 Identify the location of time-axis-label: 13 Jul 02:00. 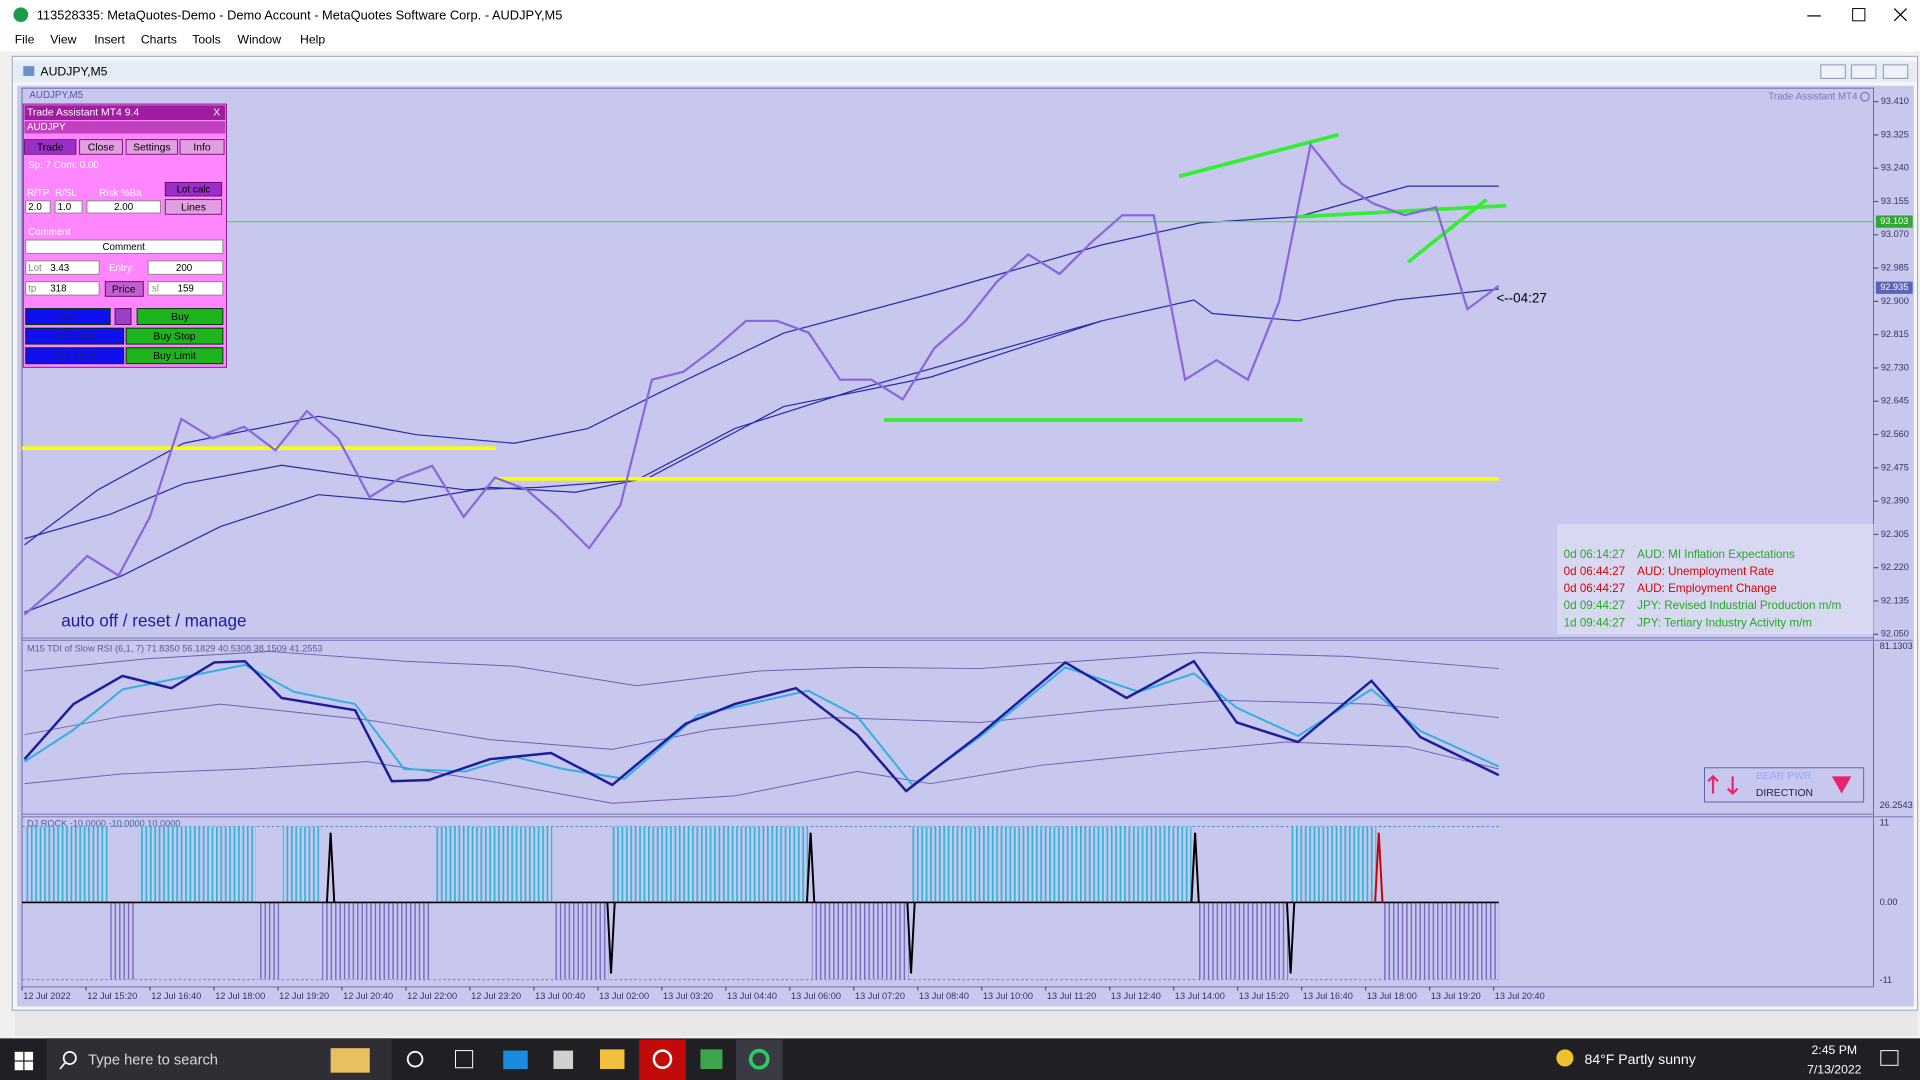
(624, 996).